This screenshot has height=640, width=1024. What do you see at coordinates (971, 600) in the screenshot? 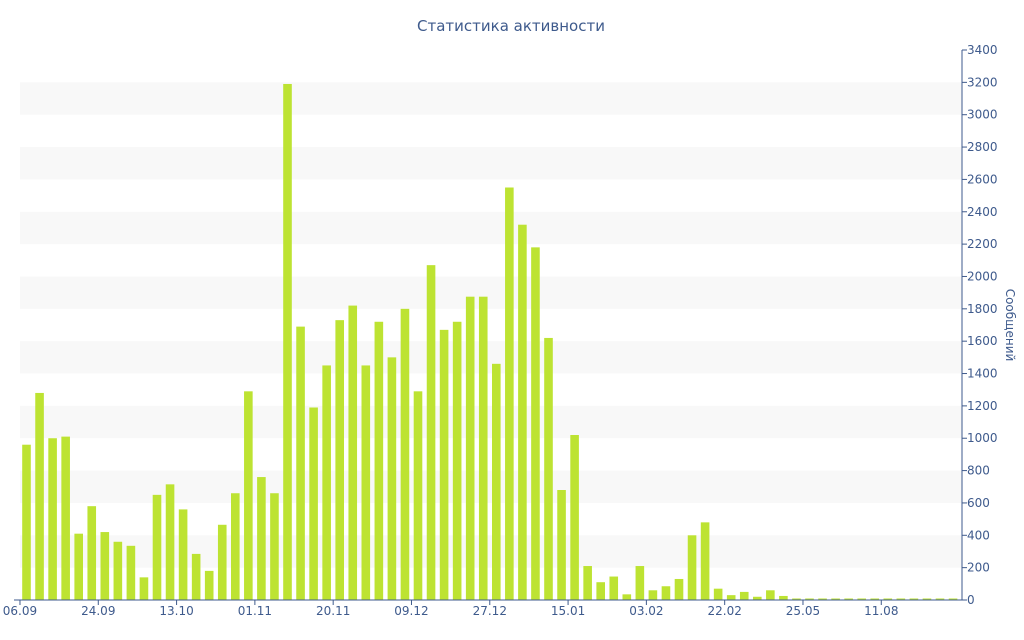
I see `y-tick-label: 0` at bounding box center [971, 600].